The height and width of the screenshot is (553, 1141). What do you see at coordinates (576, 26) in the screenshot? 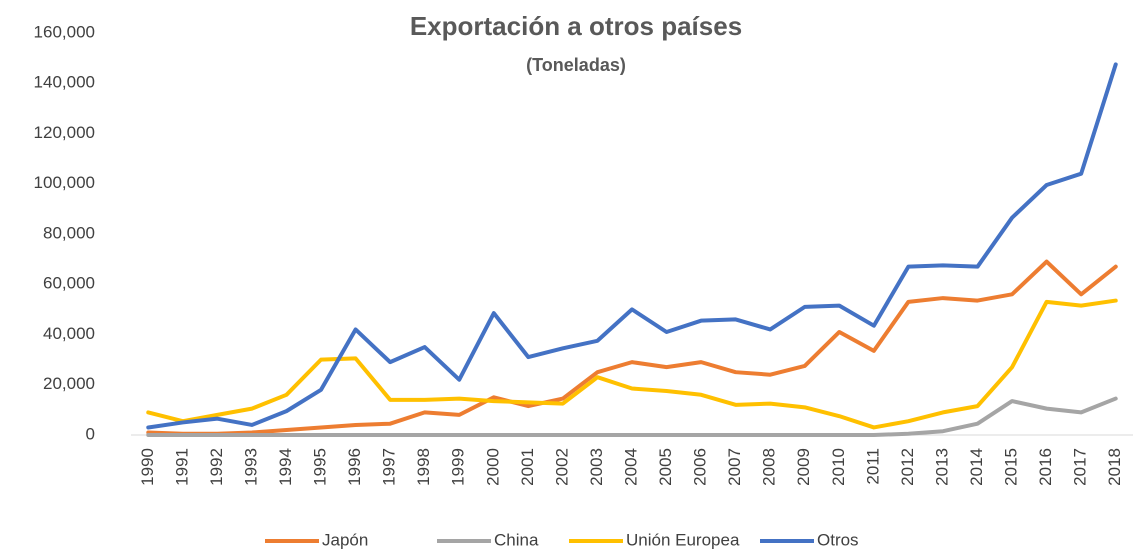
I see `chart-title: Exportación a otros países` at bounding box center [576, 26].